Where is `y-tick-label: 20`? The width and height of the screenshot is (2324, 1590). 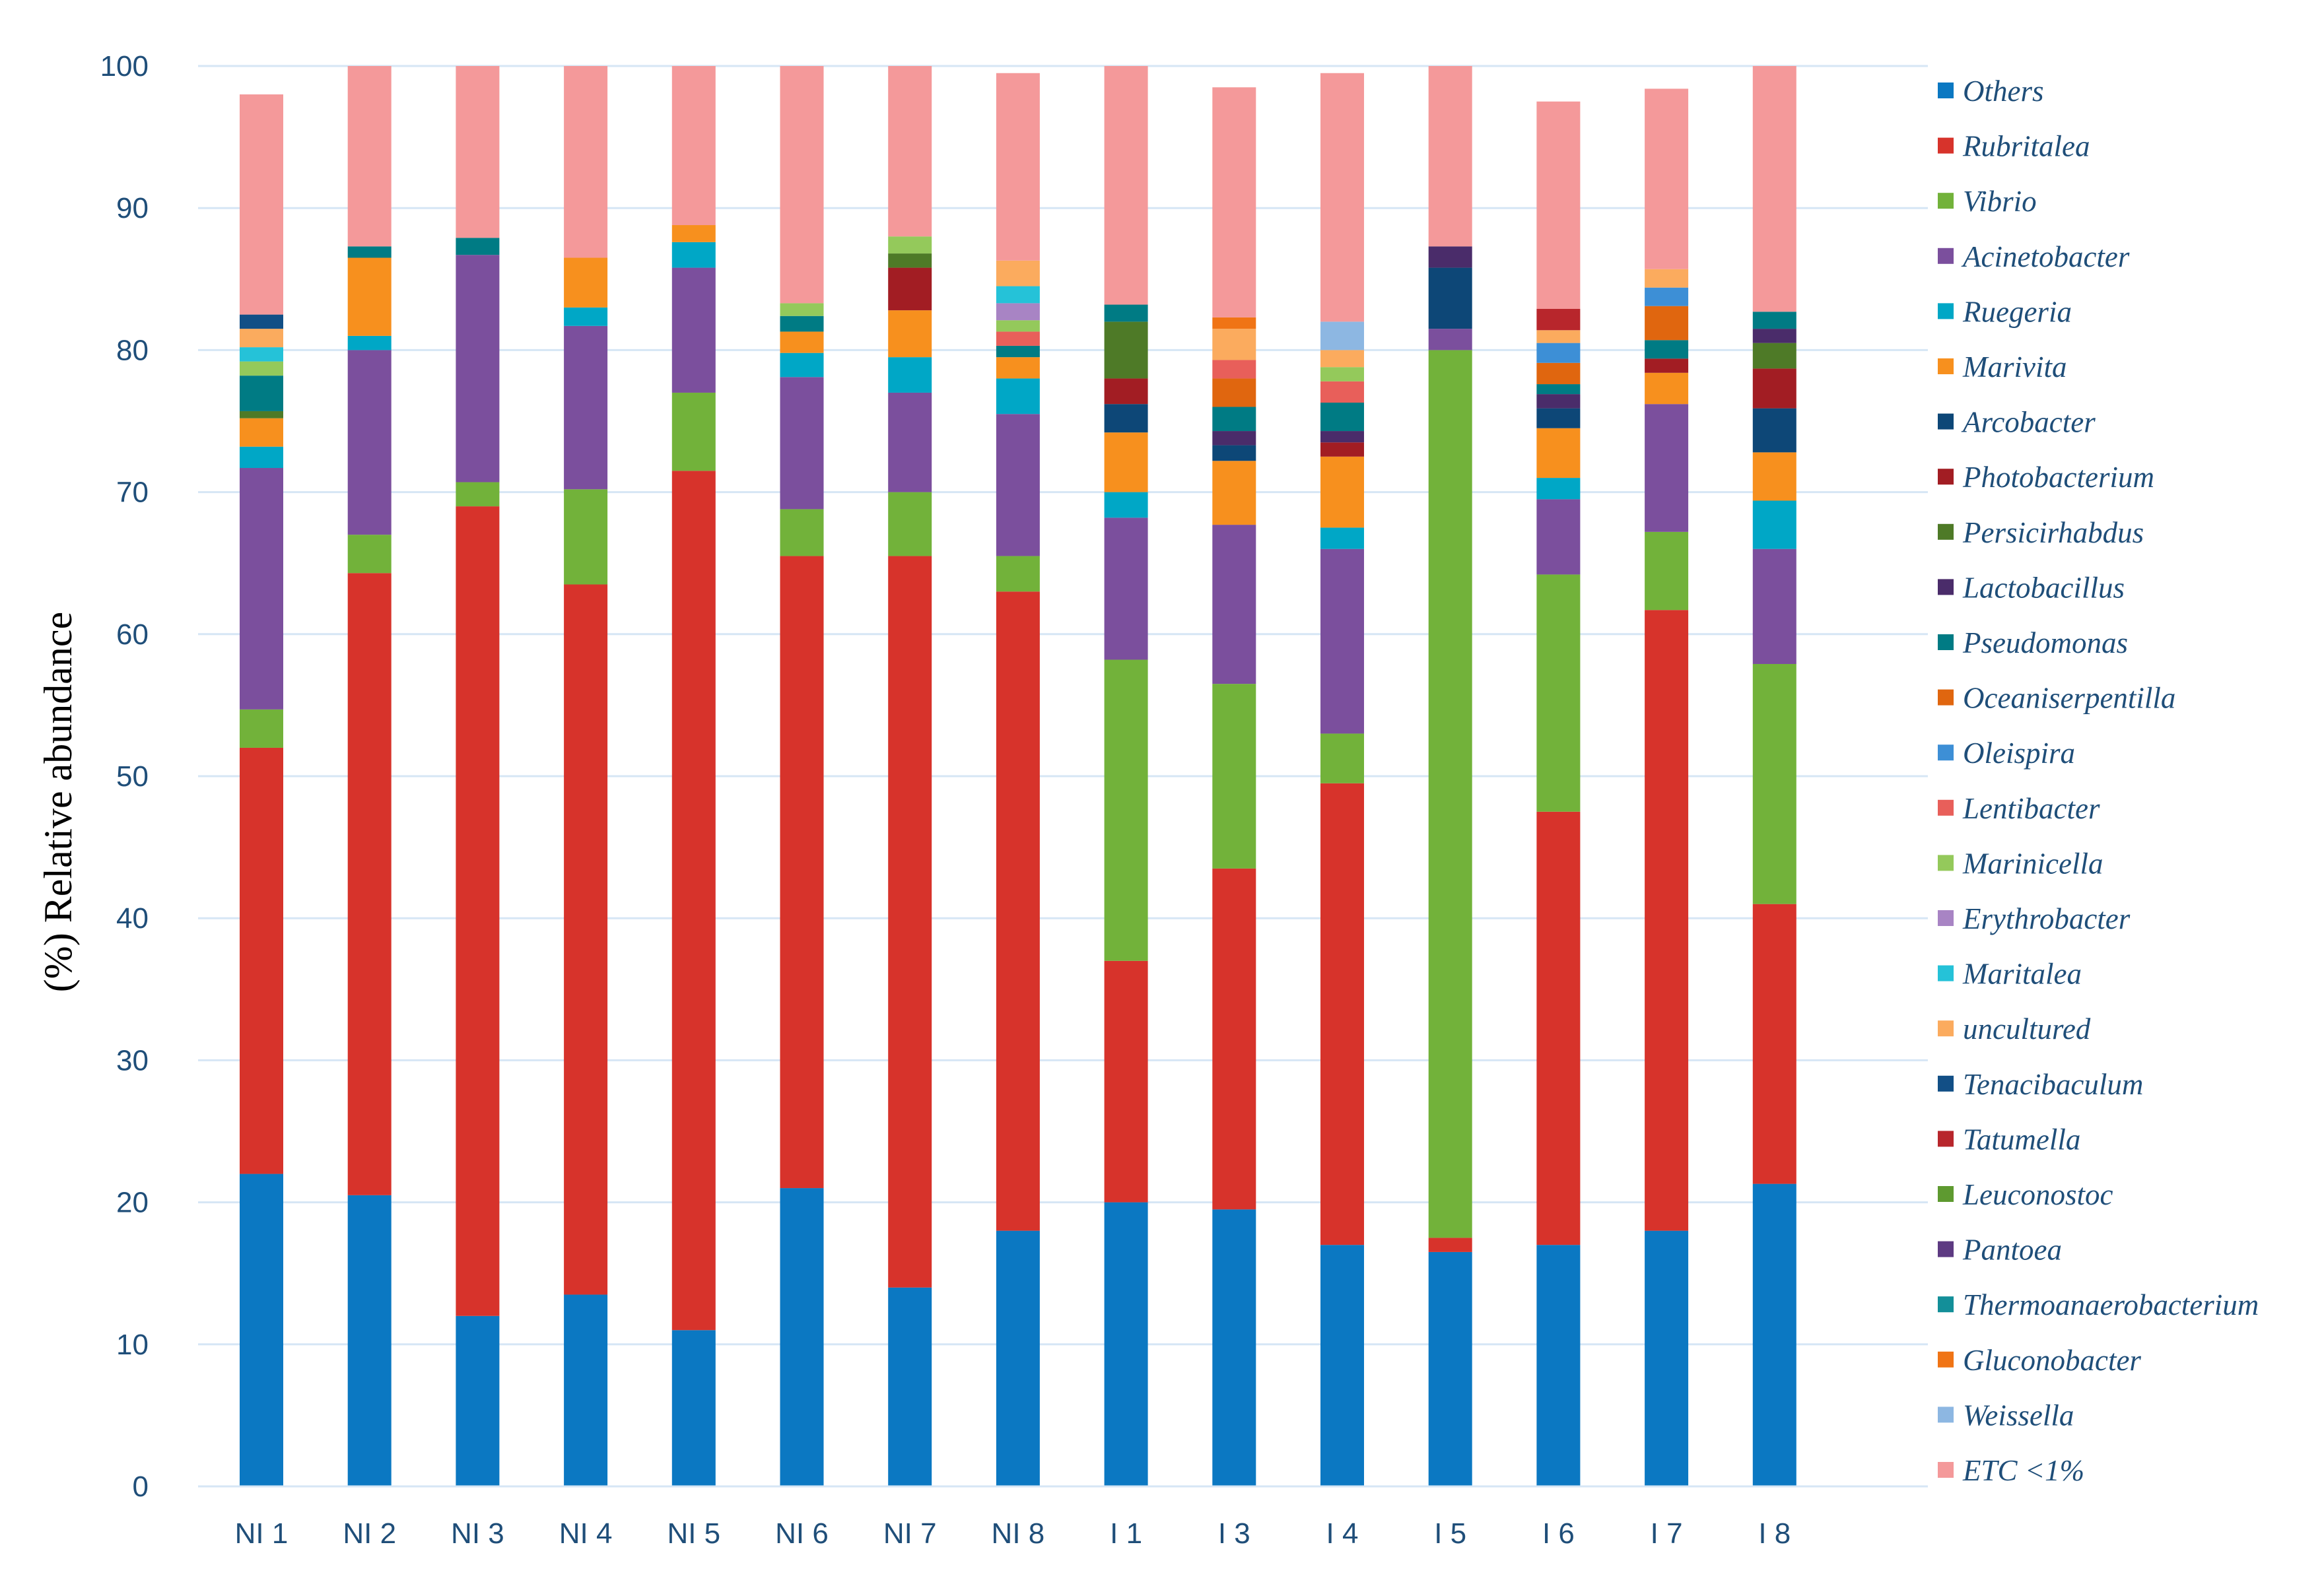 y-tick-label: 20 is located at coordinates (133, 1203).